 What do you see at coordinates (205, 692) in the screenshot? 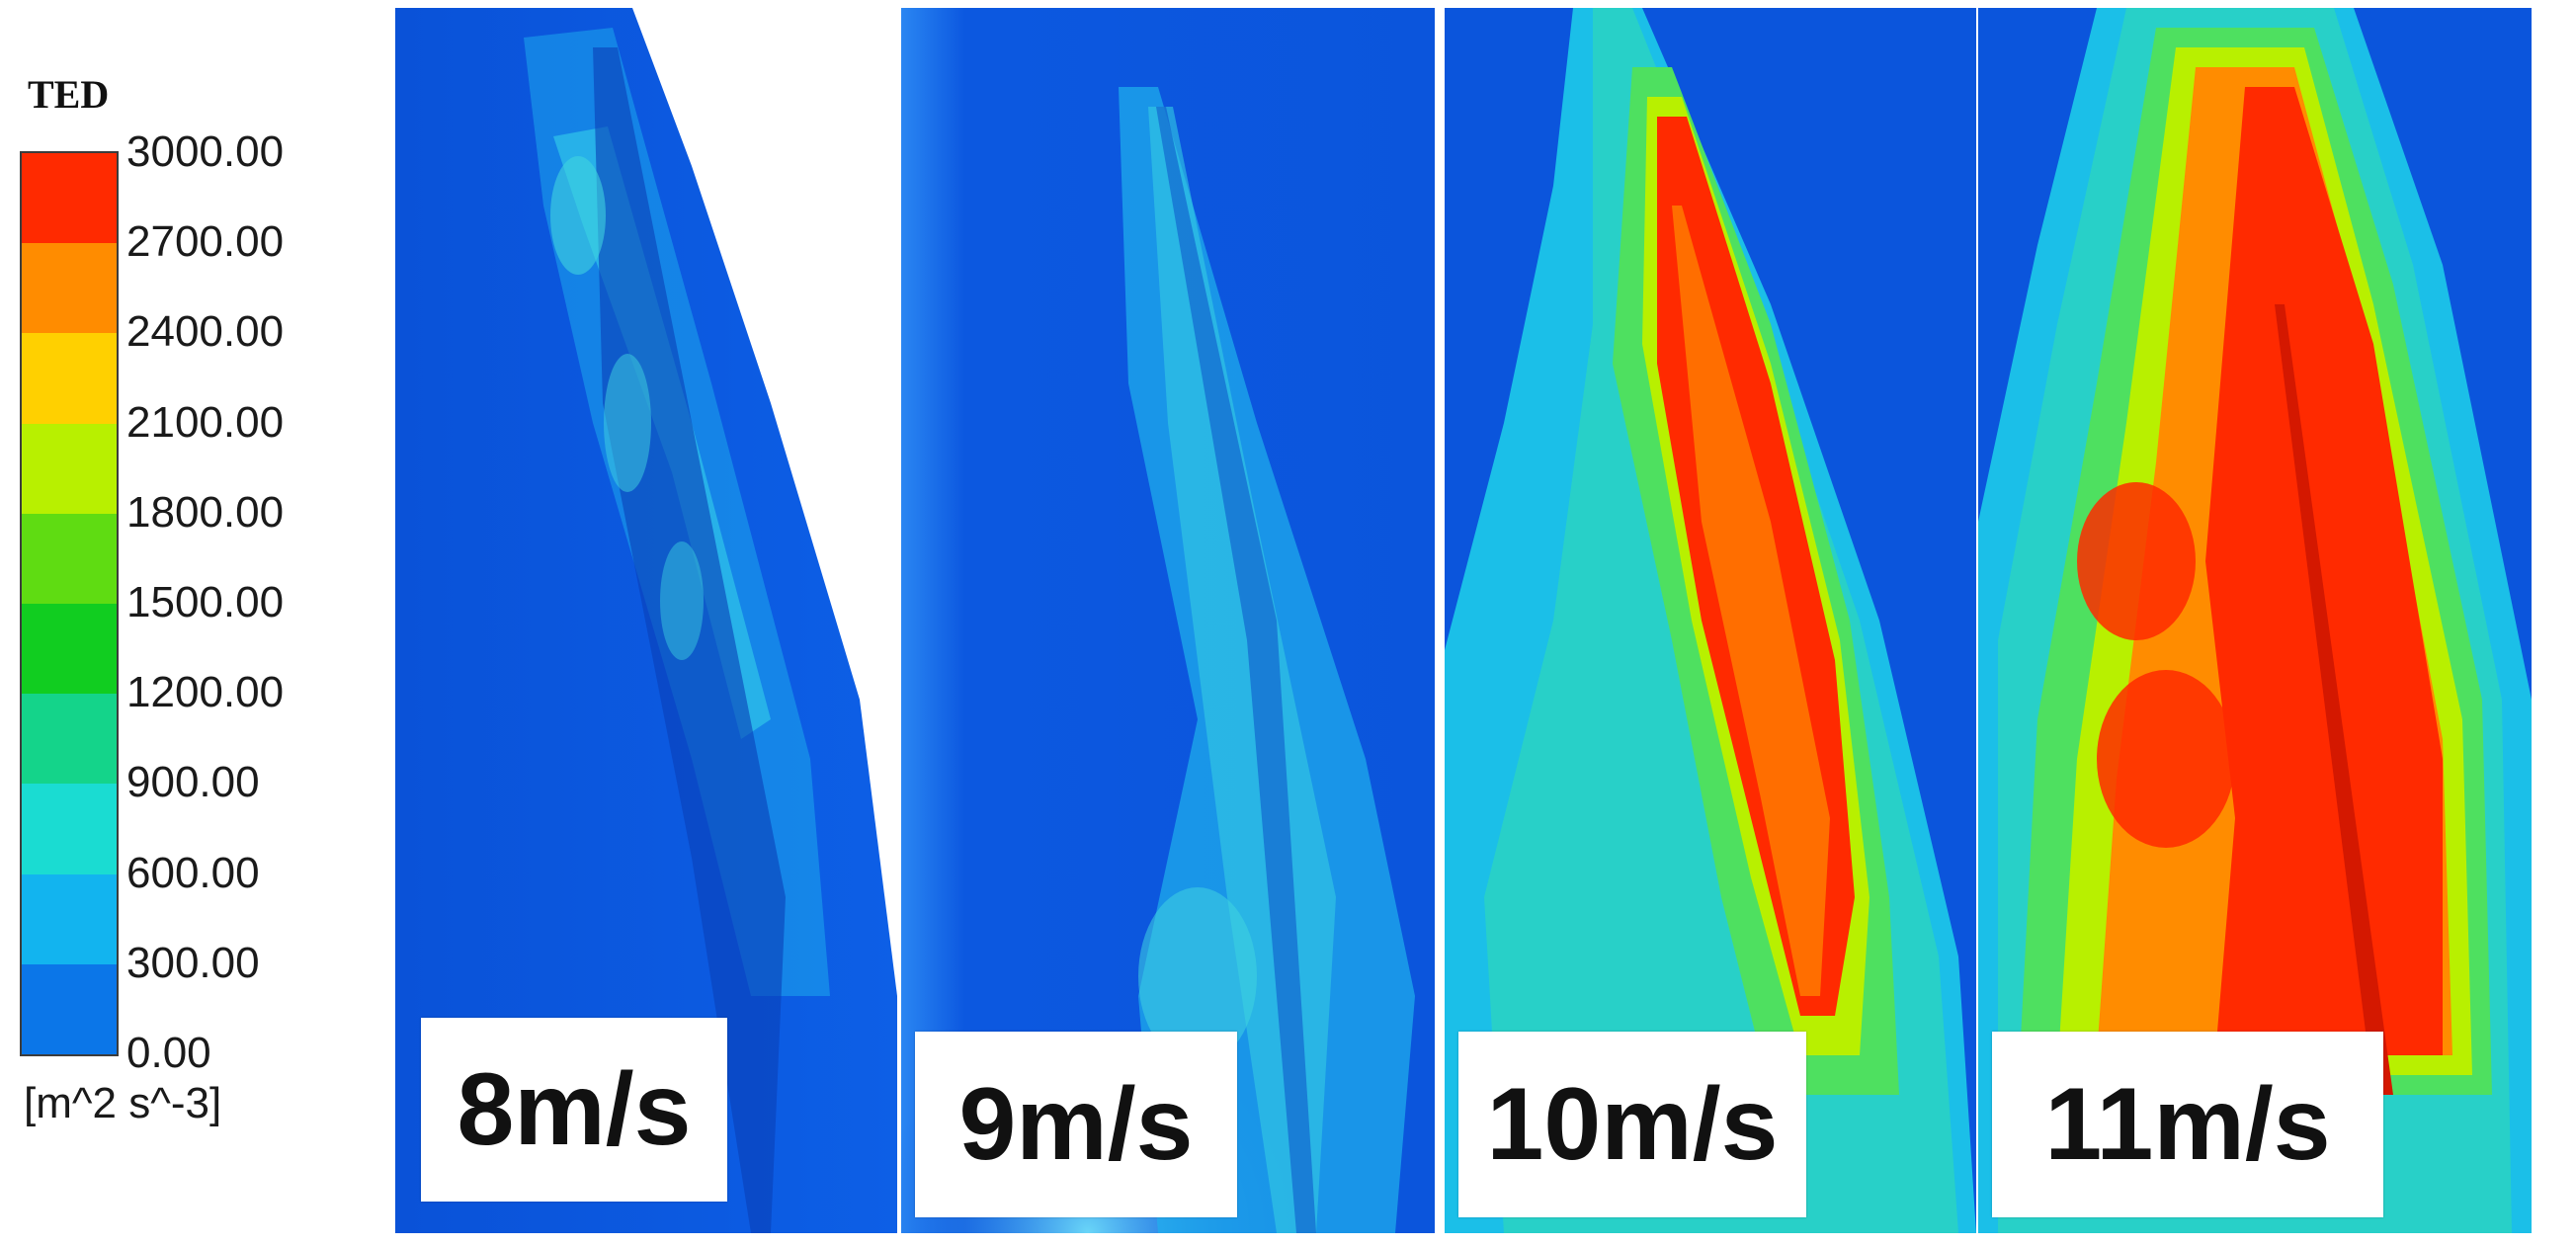
I see `legend-tick-label: 1200.00` at bounding box center [205, 692].